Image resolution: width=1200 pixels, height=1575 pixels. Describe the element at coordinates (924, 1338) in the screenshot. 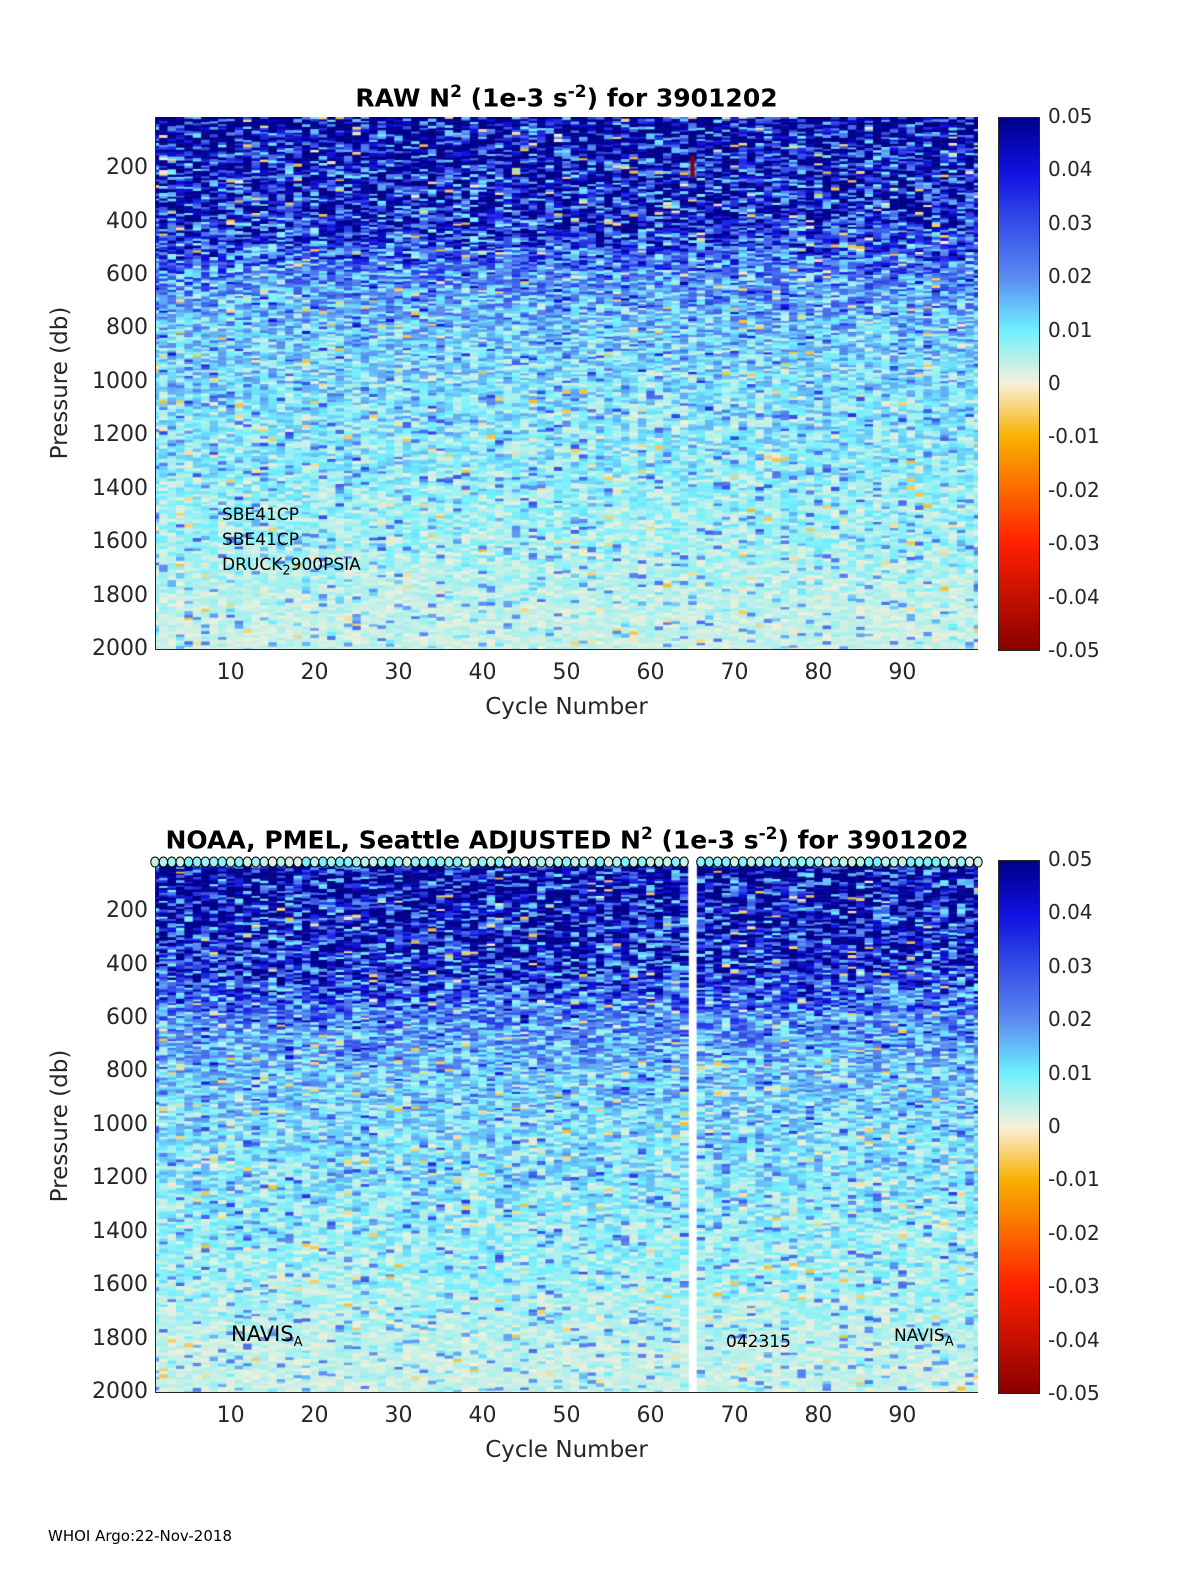

I see `annotation-float-type-right: NAVISA` at that location.